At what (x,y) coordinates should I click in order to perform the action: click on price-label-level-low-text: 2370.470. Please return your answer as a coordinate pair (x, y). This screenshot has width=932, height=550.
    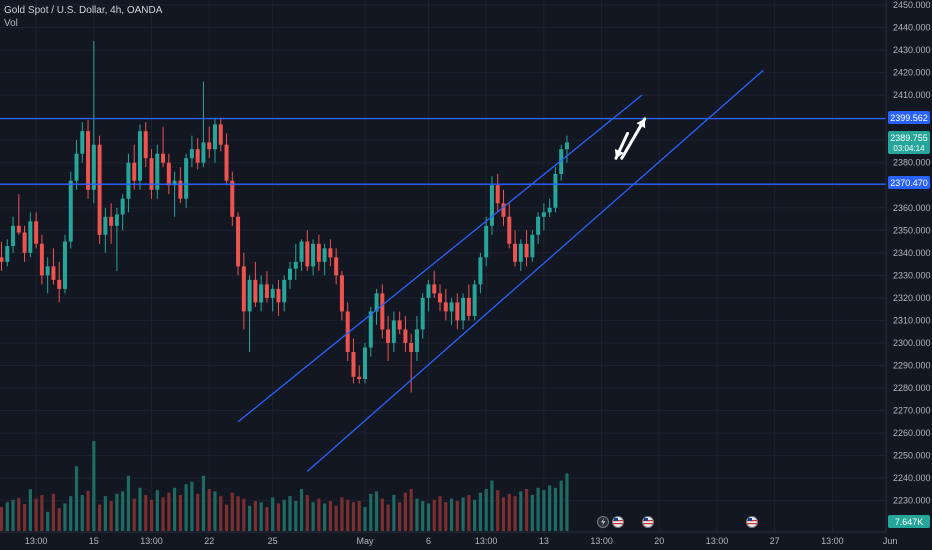
    Looking at the image, I should click on (909, 183).